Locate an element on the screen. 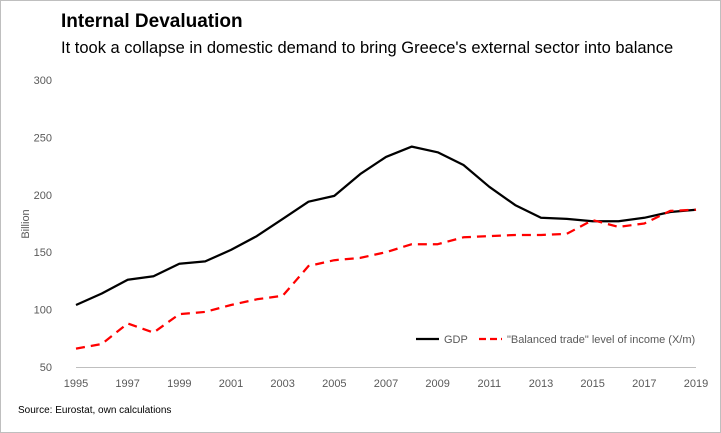 Image resolution: width=721 pixels, height=433 pixels. x-tick-label: 1999 is located at coordinates (179, 384).